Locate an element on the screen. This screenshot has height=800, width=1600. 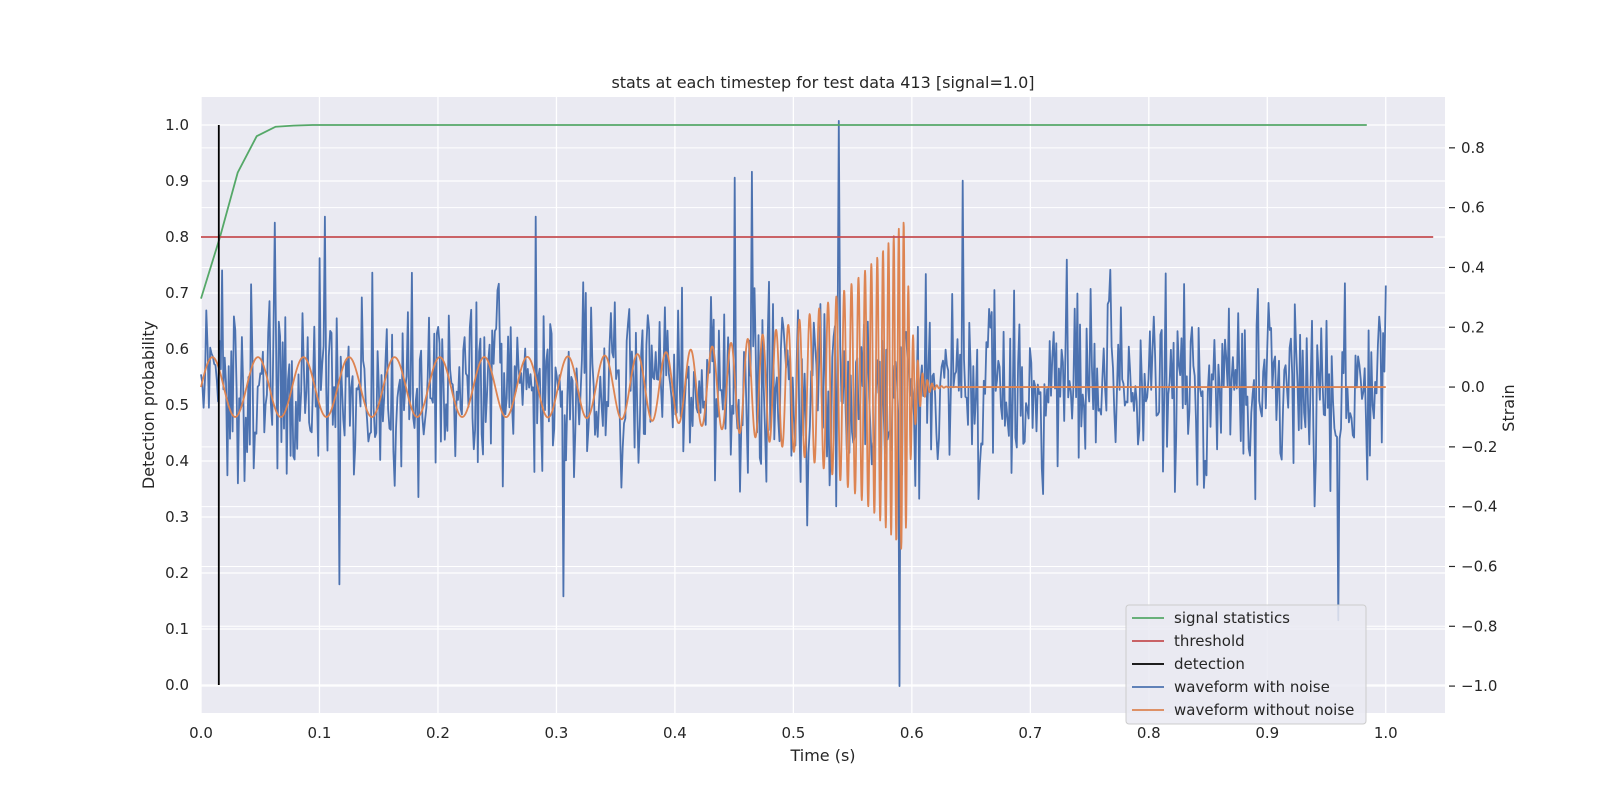
y2-tick-label: −0.4 is located at coordinates (1479, 507).